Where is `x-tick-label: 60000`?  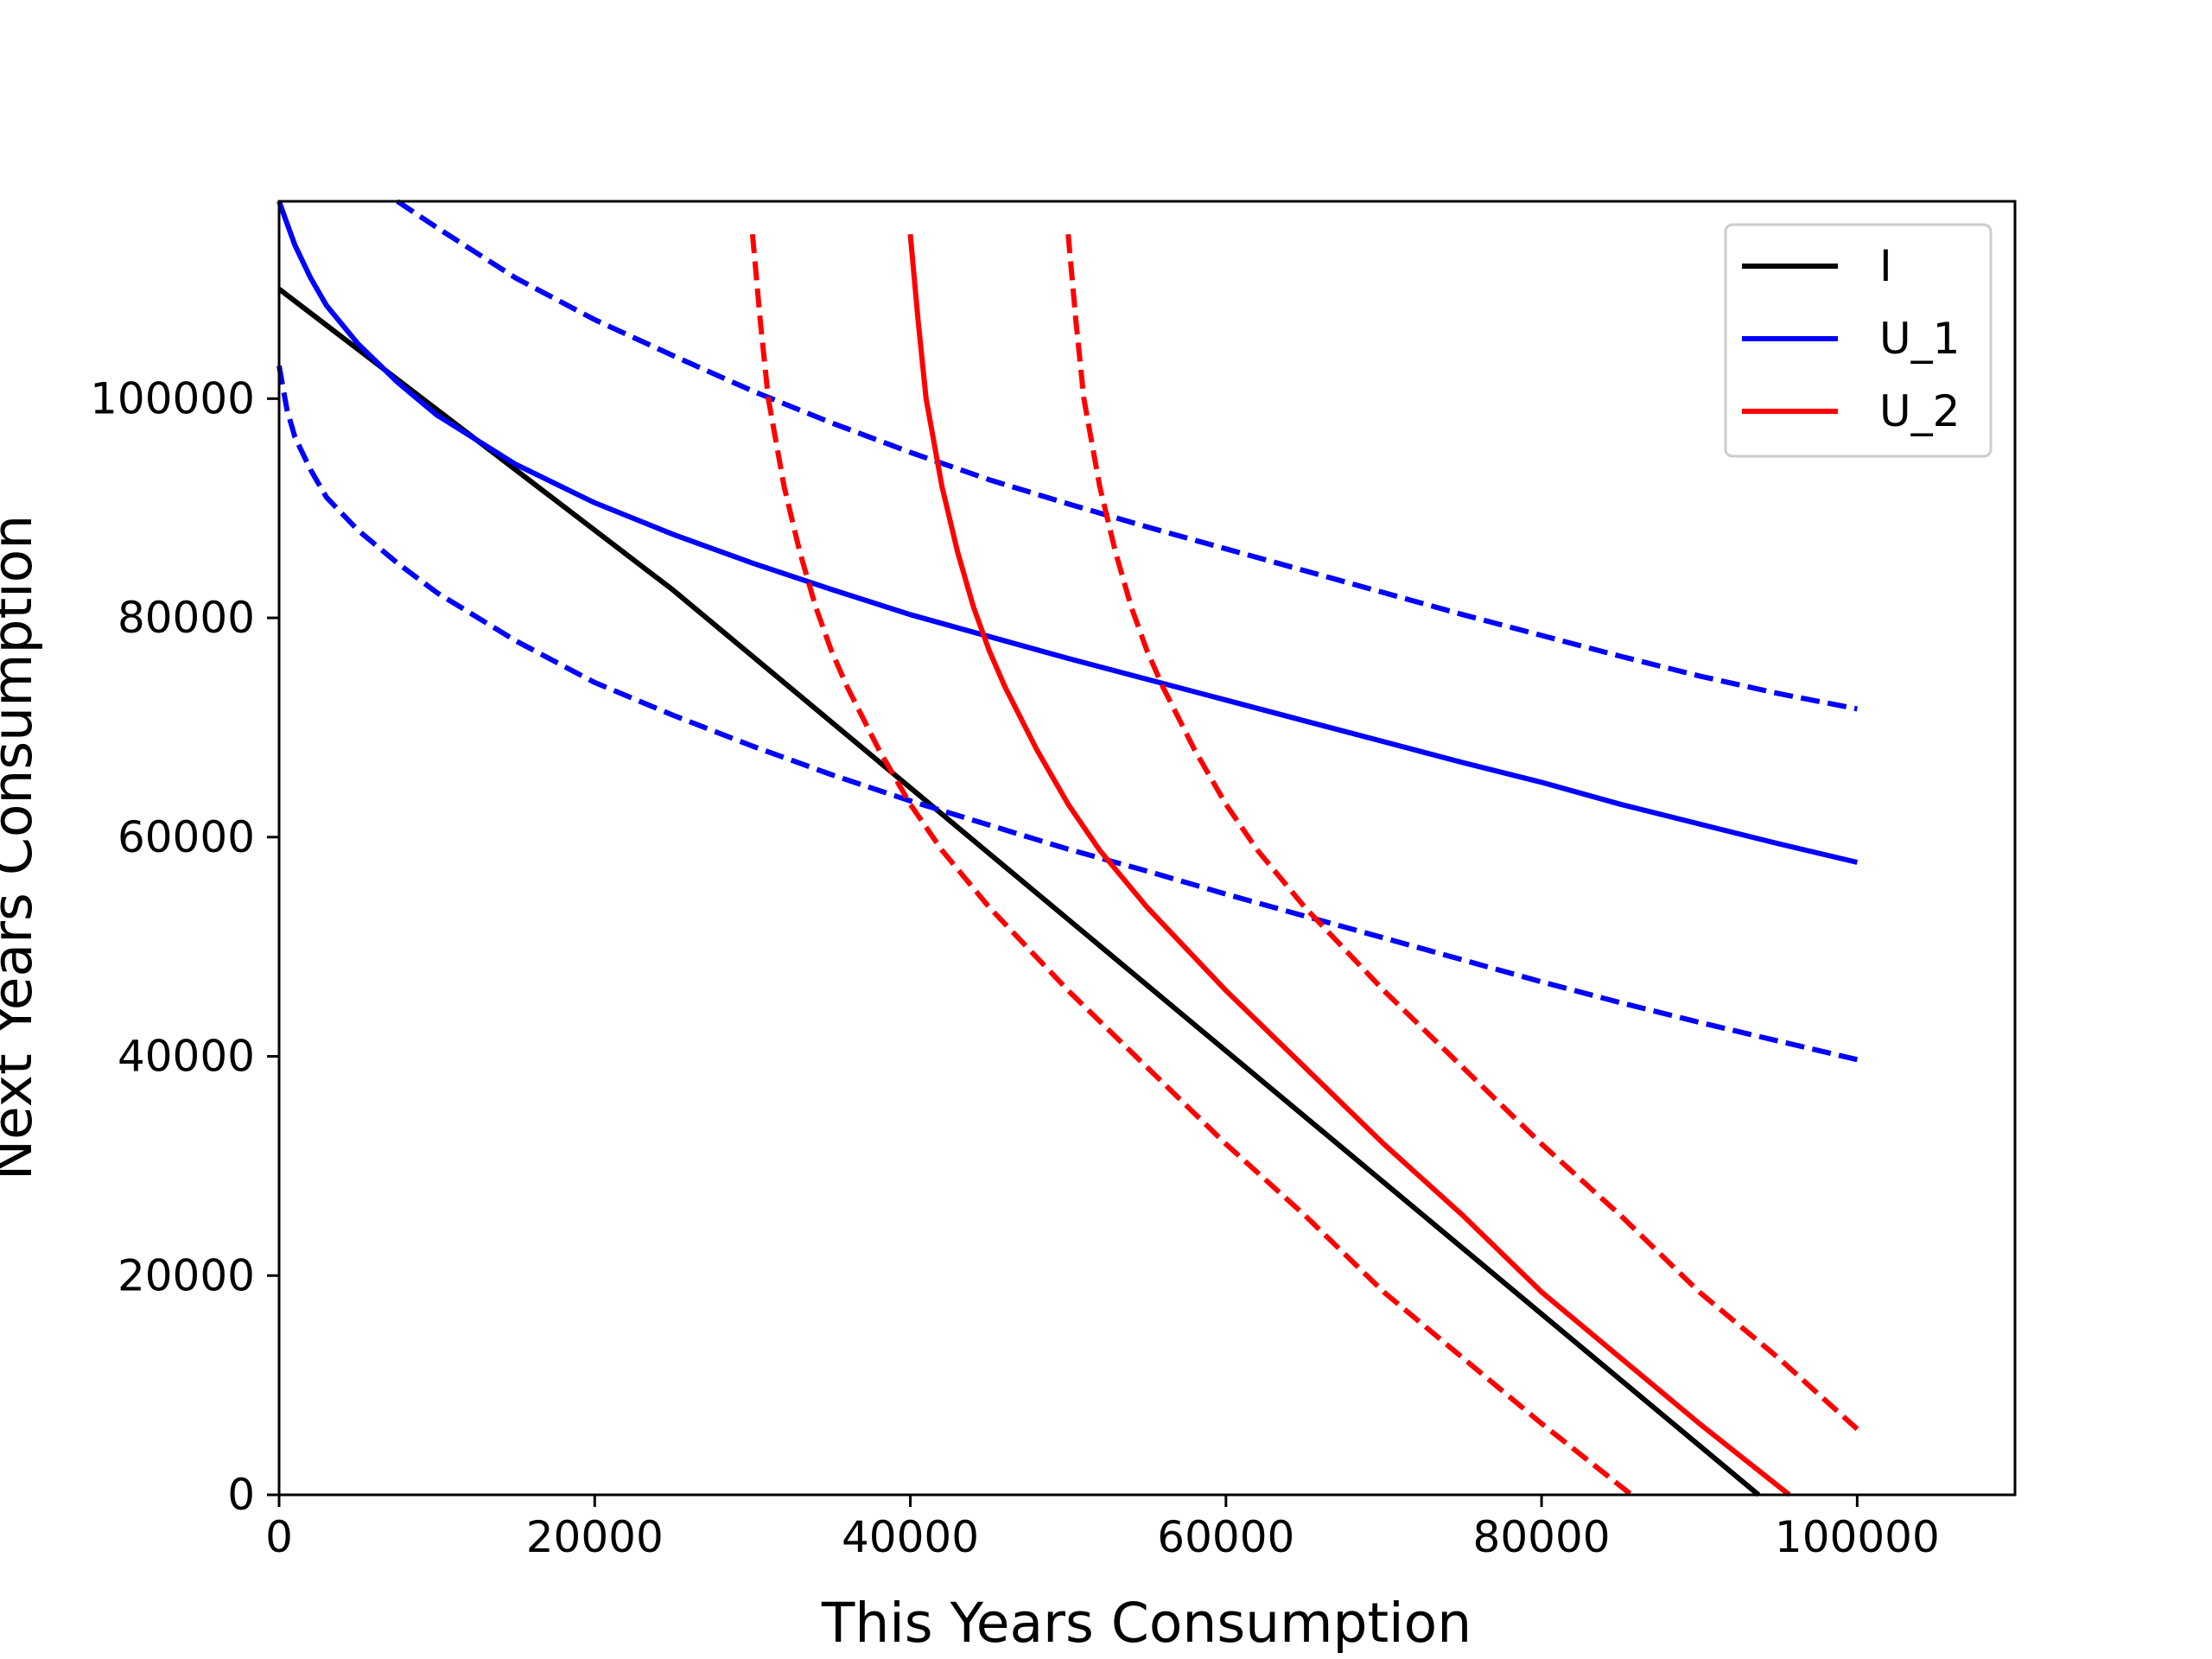 x-tick-label: 60000 is located at coordinates (1225, 1537).